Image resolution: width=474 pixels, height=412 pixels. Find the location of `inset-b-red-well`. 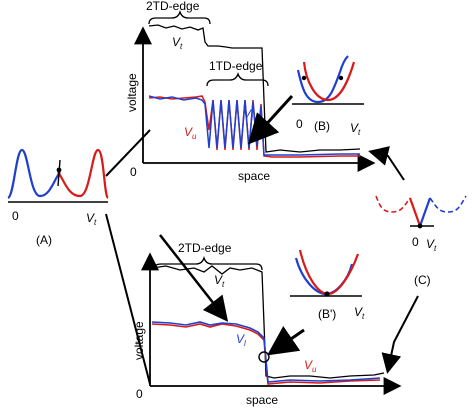

inset-b-red-well is located at coordinates (329, 81).